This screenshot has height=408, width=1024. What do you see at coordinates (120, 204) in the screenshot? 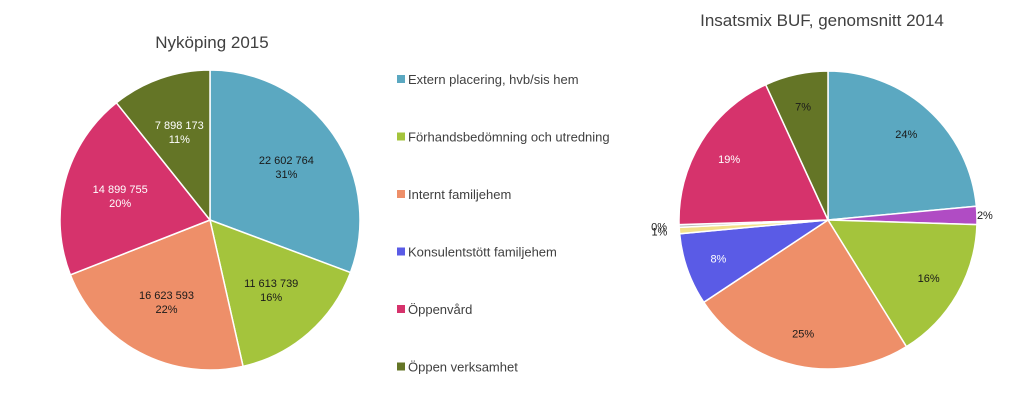
I see `data-label-percent: 20%` at bounding box center [120, 204].